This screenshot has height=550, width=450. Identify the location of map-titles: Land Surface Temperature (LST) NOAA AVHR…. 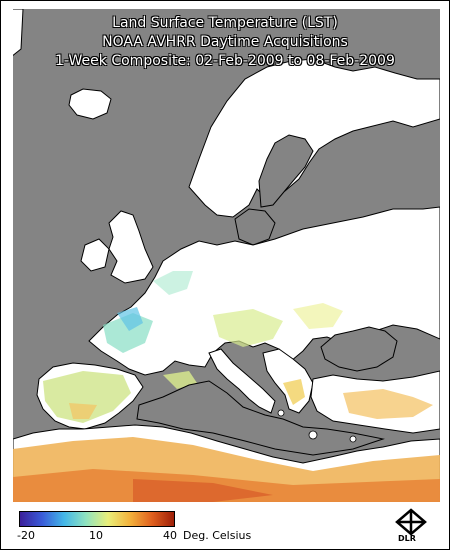
(225, 42).